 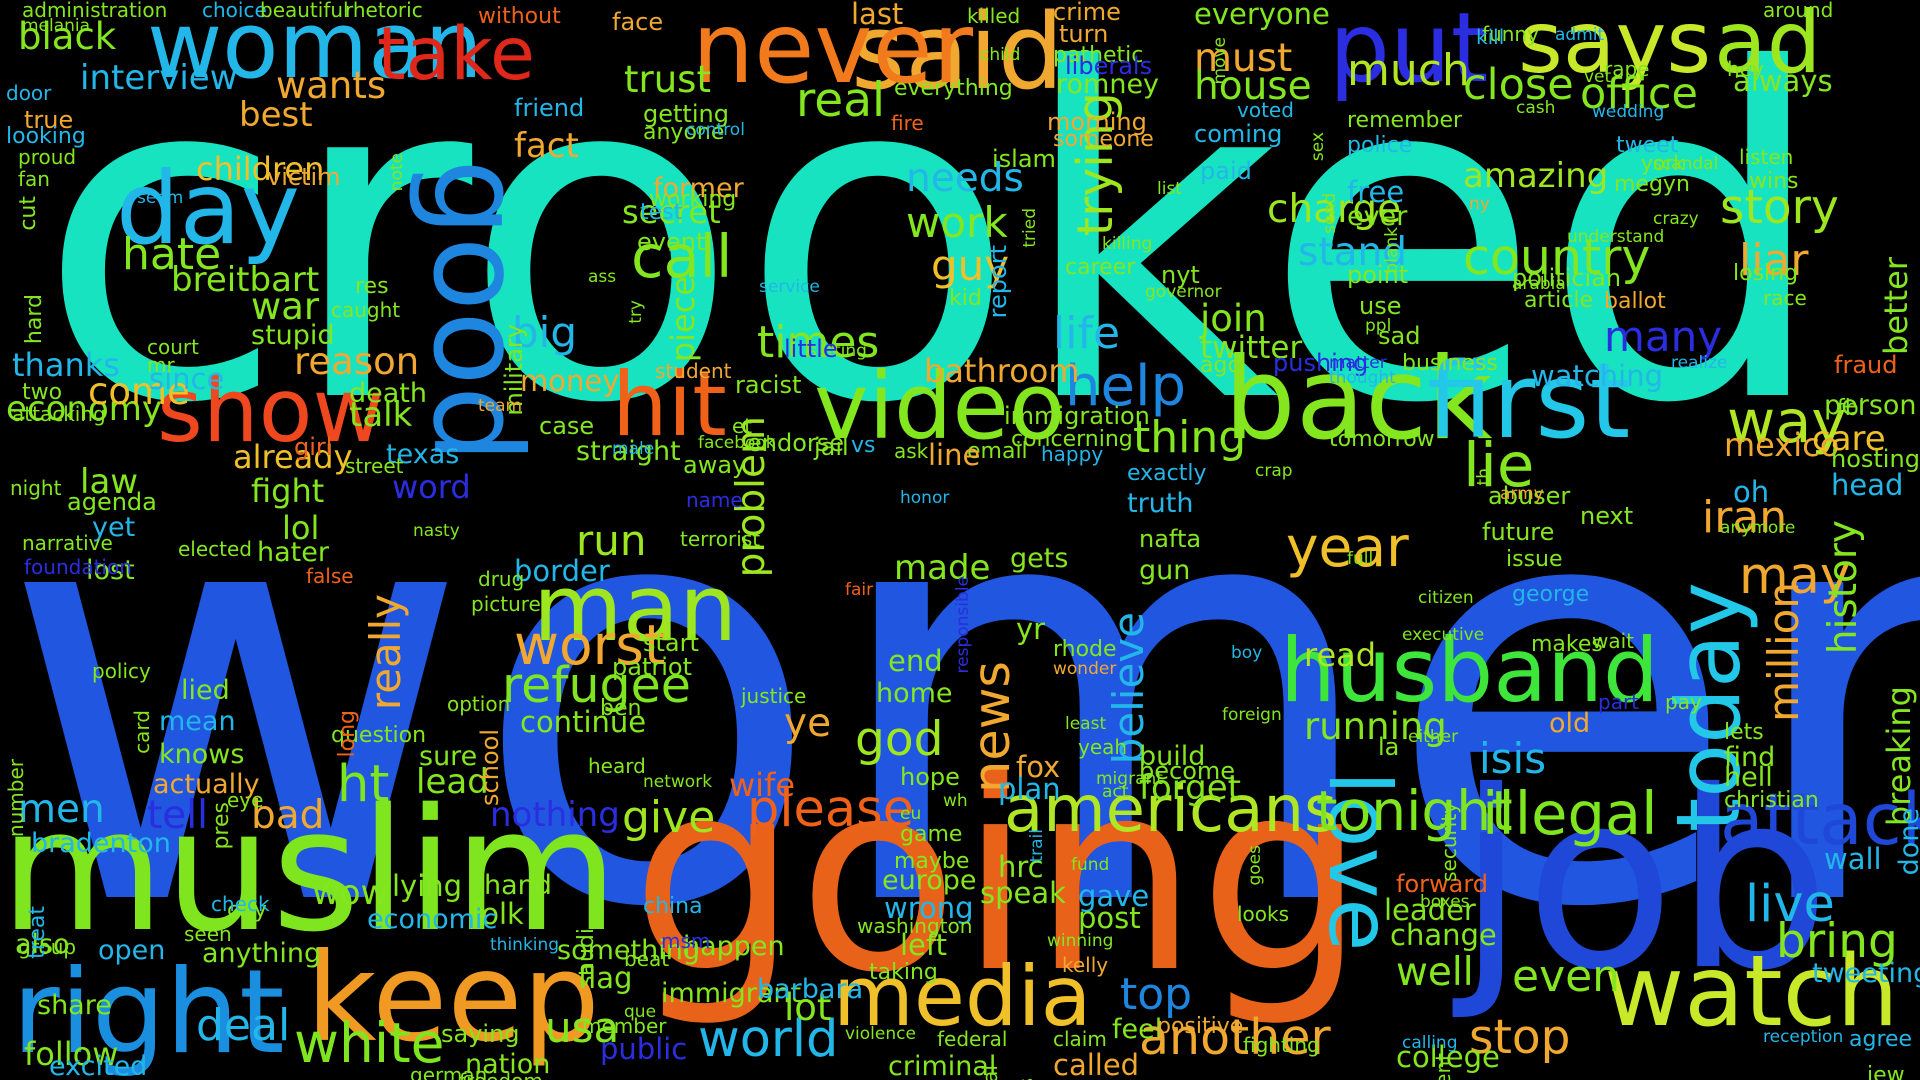 What do you see at coordinates (1751, 992) in the screenshot?
I see `word-watch: watch` at bounding box center [1751, 992].